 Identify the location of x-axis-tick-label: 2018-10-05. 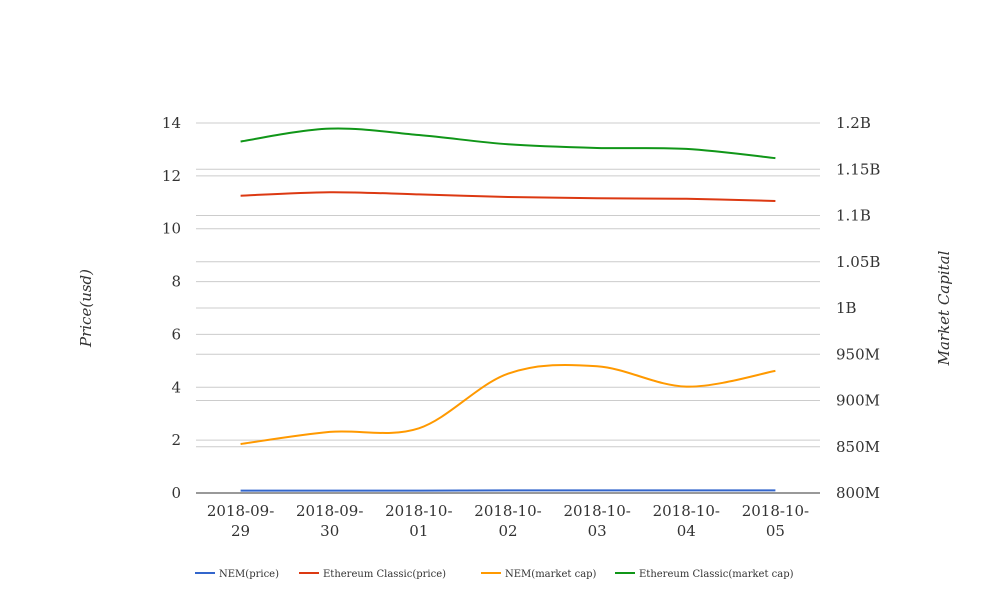
(775, 521).